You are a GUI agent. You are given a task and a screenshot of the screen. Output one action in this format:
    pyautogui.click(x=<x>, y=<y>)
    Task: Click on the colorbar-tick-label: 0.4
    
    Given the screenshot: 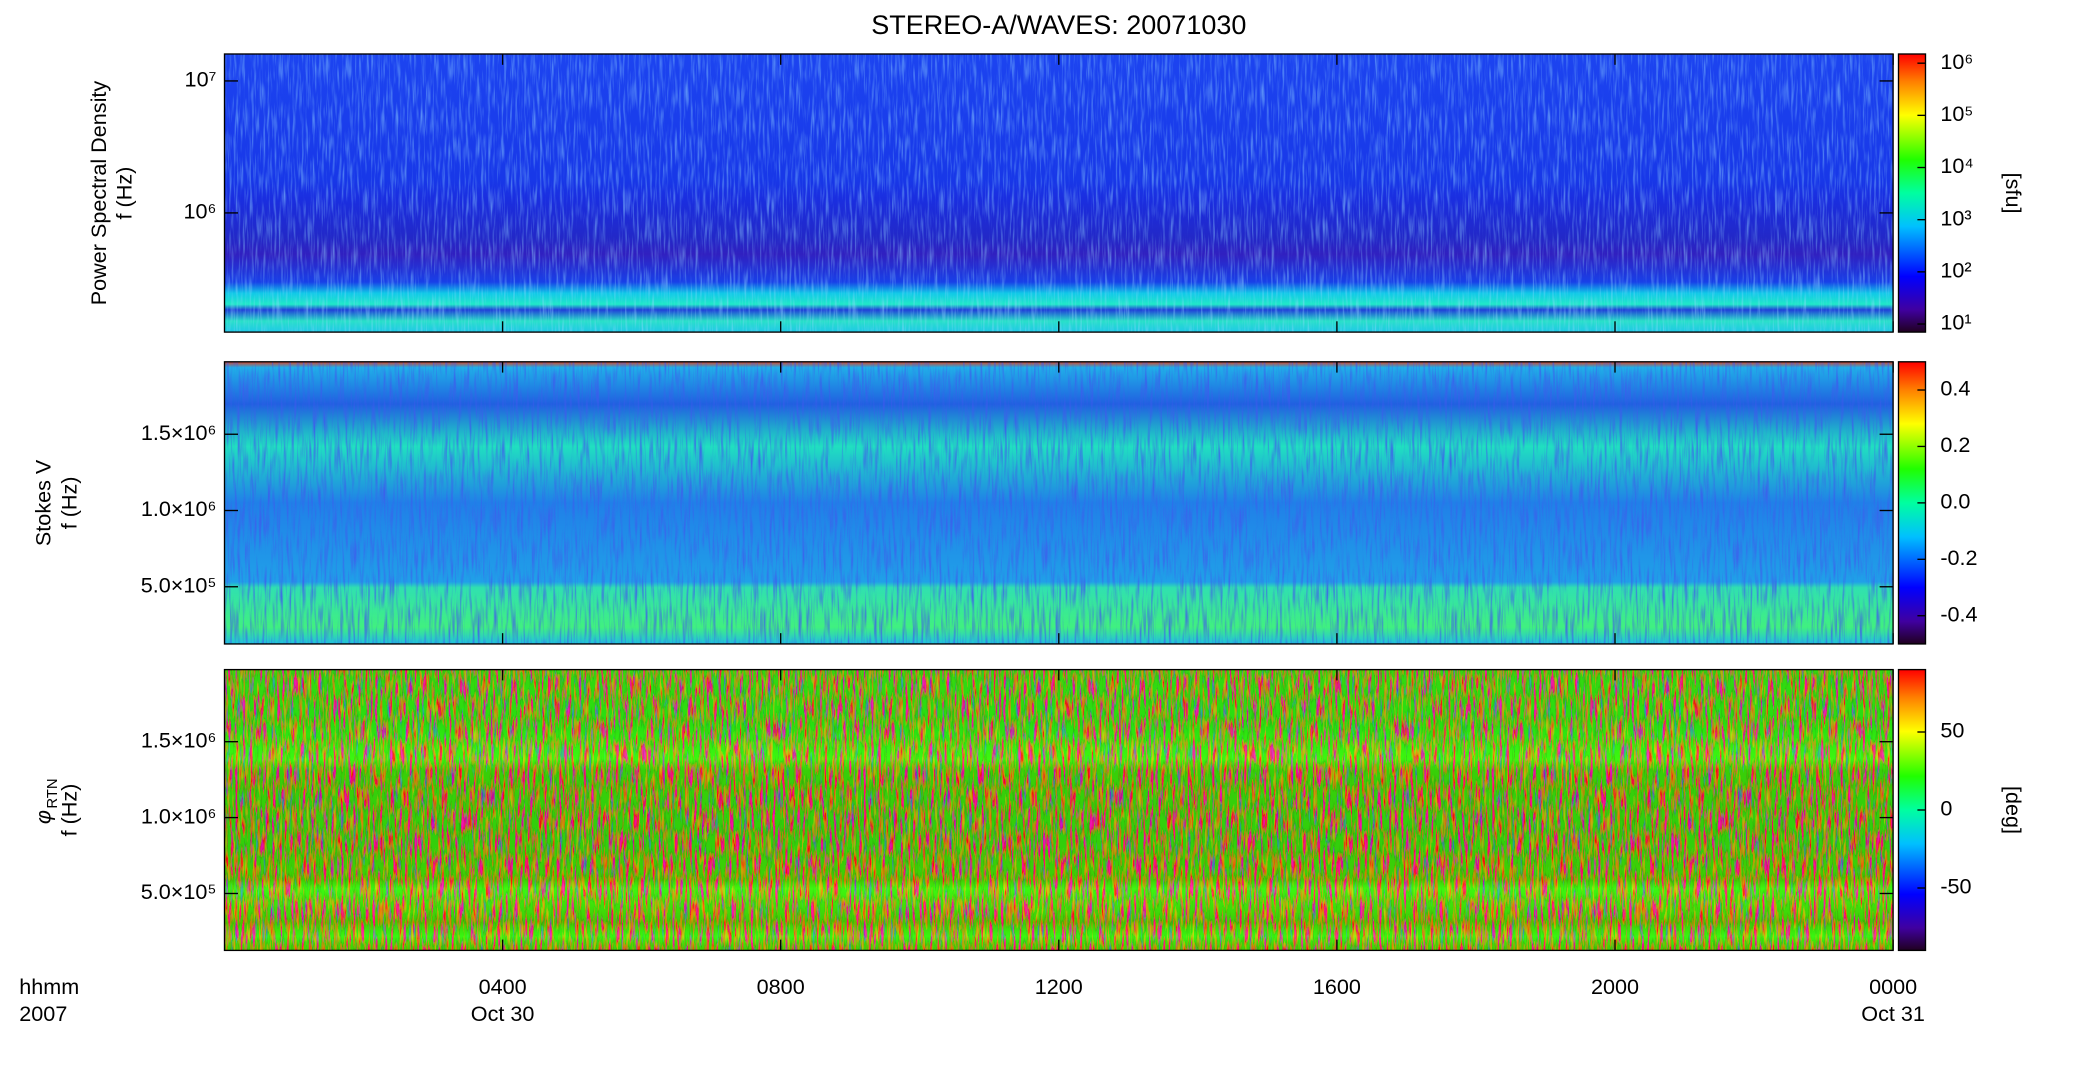 What is the action you would take?
    pyautogui.click(x=1955, y=388)
    